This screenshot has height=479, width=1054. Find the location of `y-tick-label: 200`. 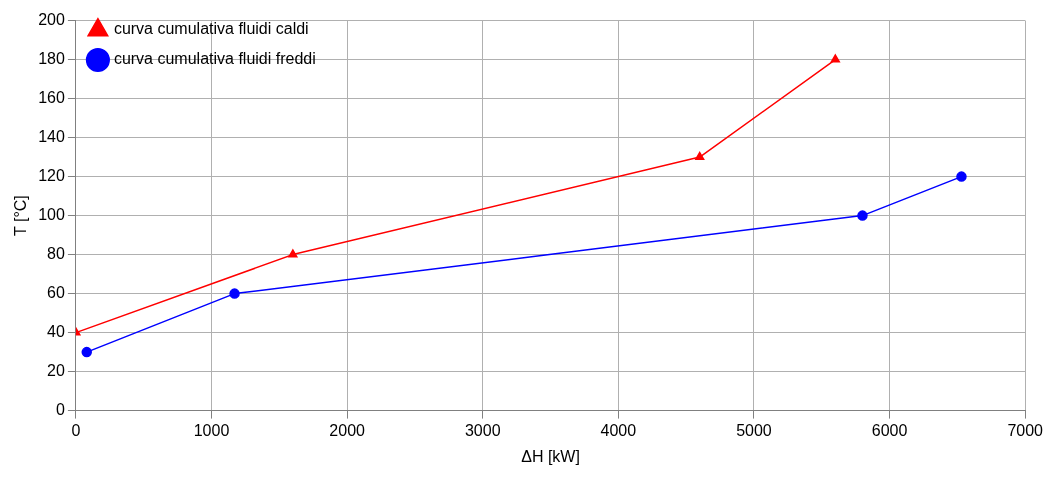

y-tick-label: 200 is located at coordinates (51, 20).